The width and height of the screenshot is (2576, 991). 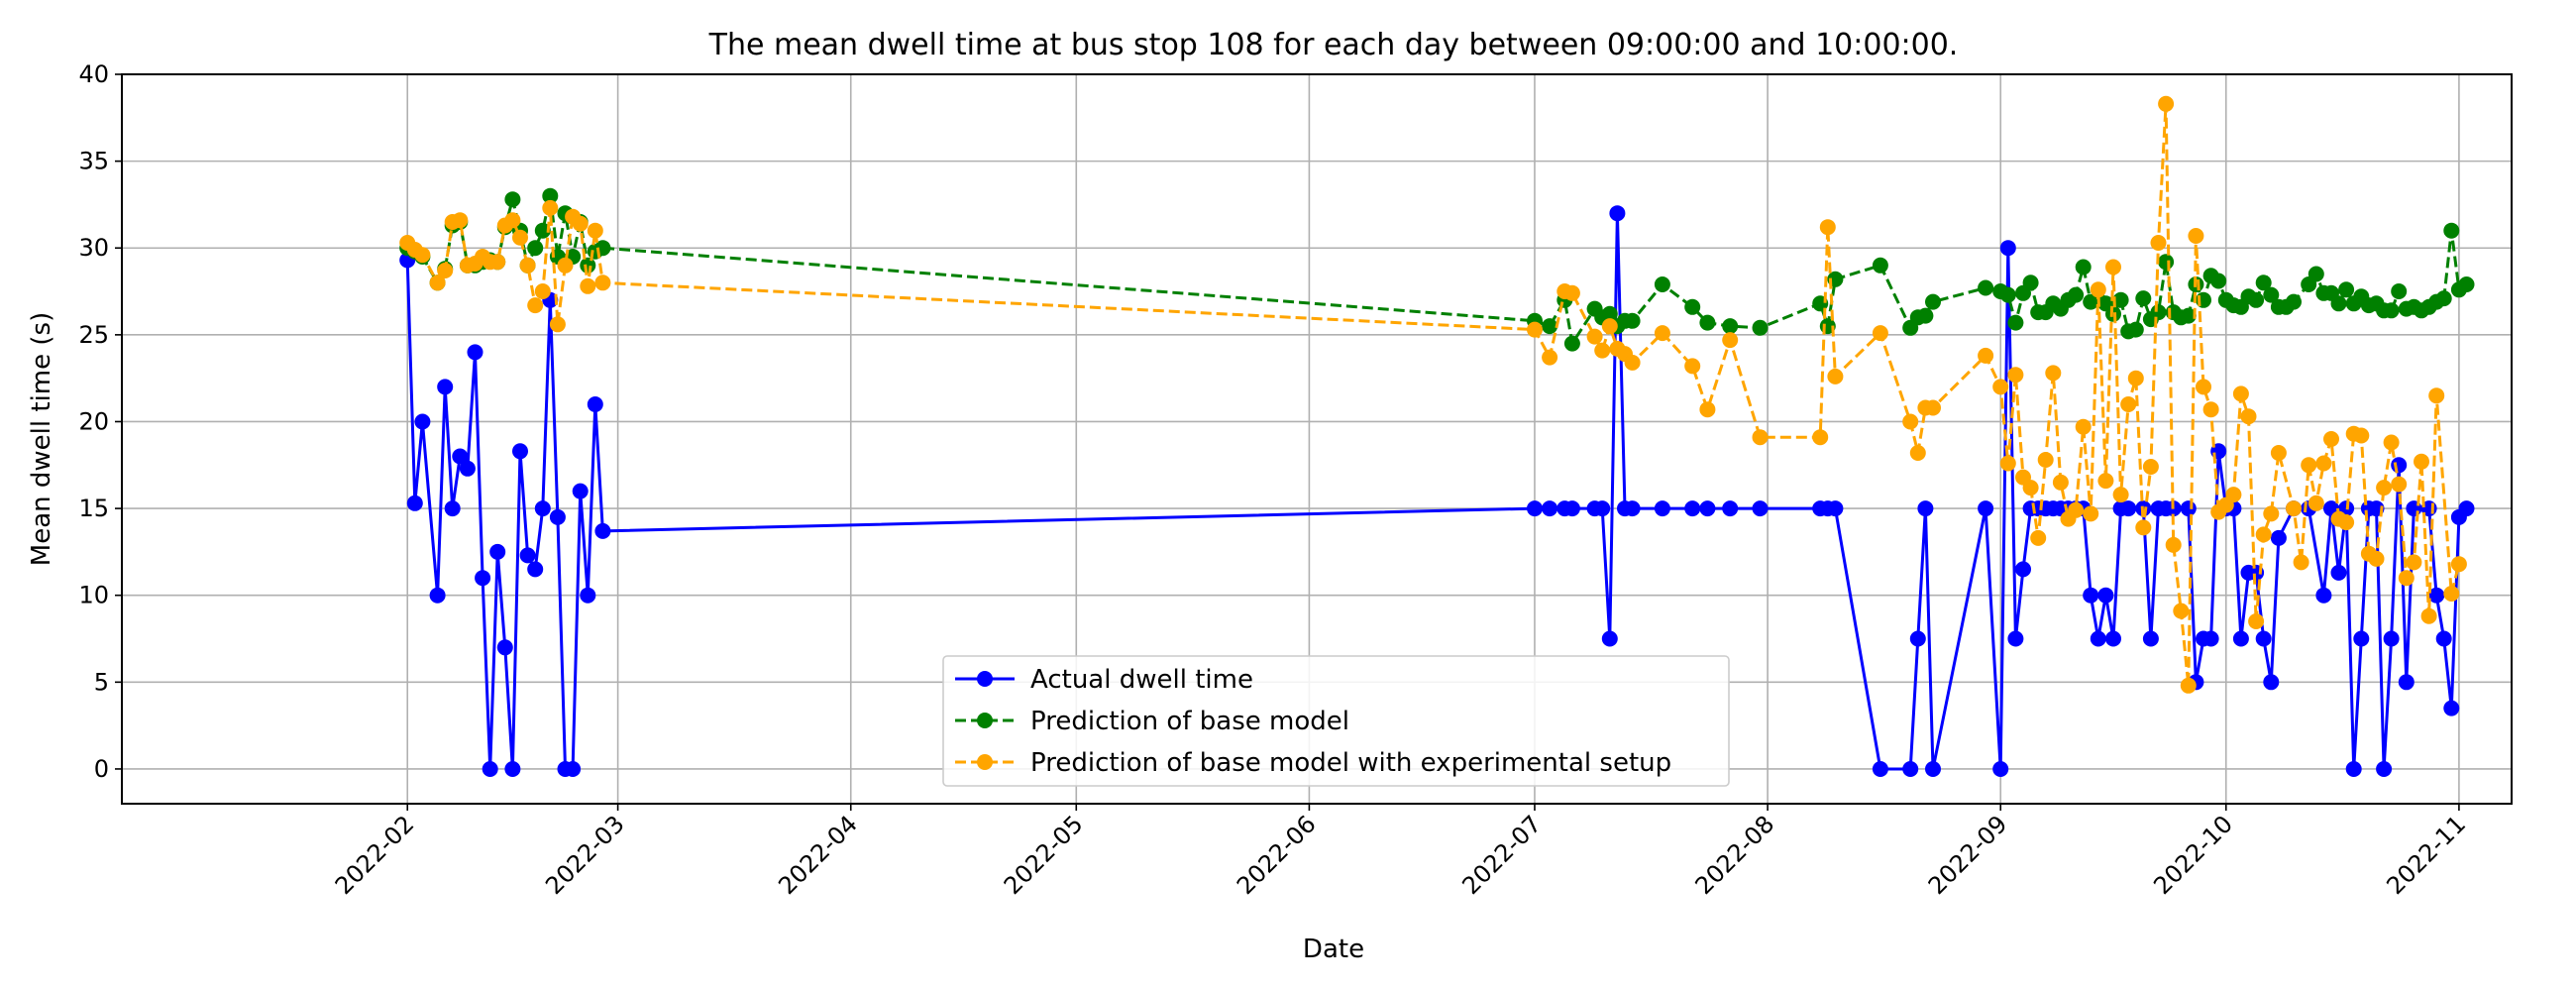 I want to click on y-tick-label: 30, so click(x=94, y=248).